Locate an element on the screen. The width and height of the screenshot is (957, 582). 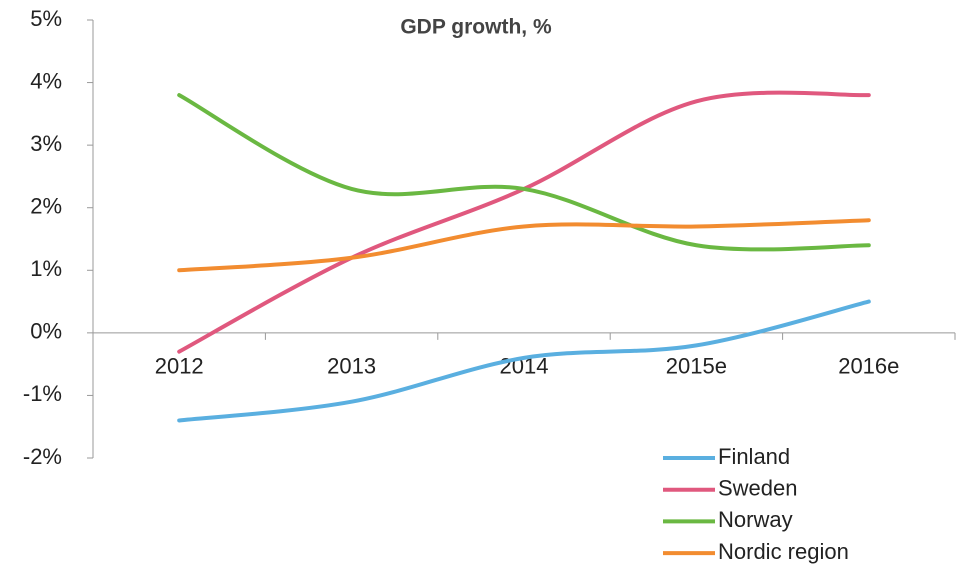
legend-label: Sweden is located at coordinates (758, 488).